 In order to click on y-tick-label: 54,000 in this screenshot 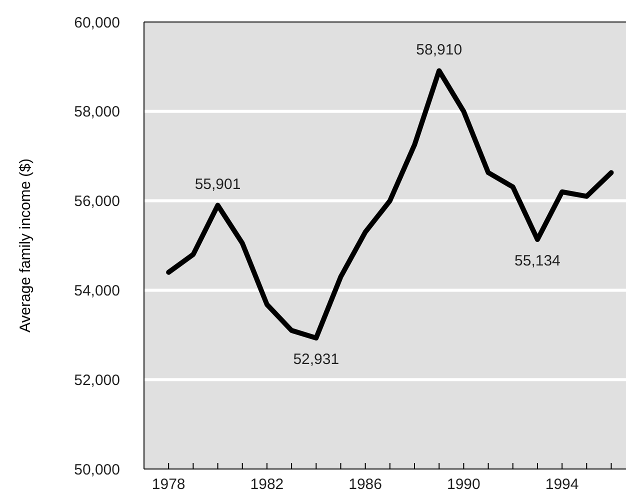, I will do `click(97, 291)`.